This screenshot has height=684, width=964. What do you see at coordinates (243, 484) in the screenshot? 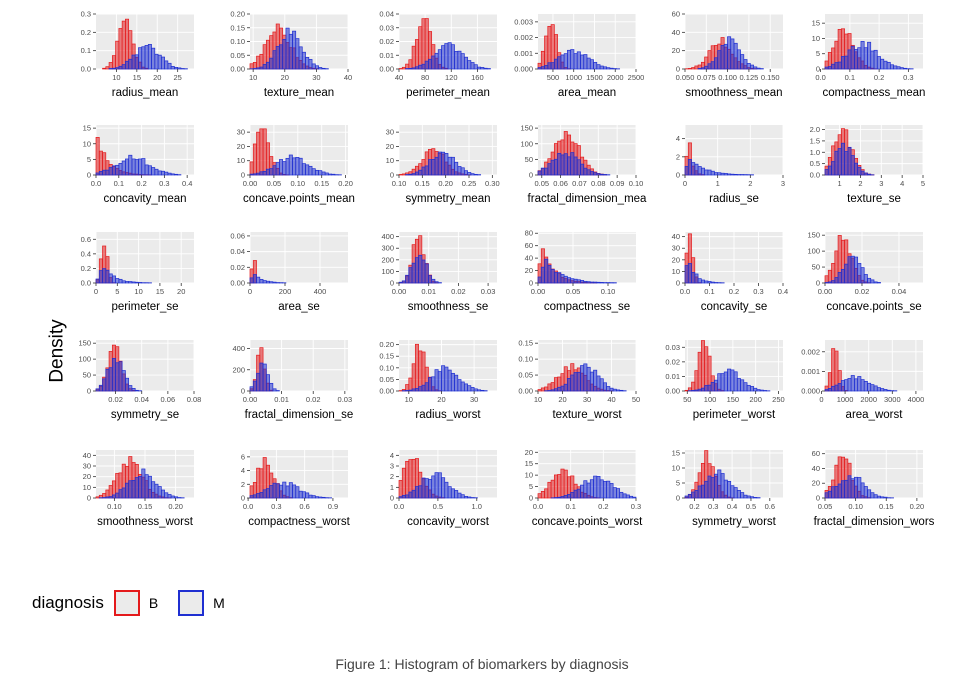
I see `y-tick-label: 2` at bounding box center [243, 484].